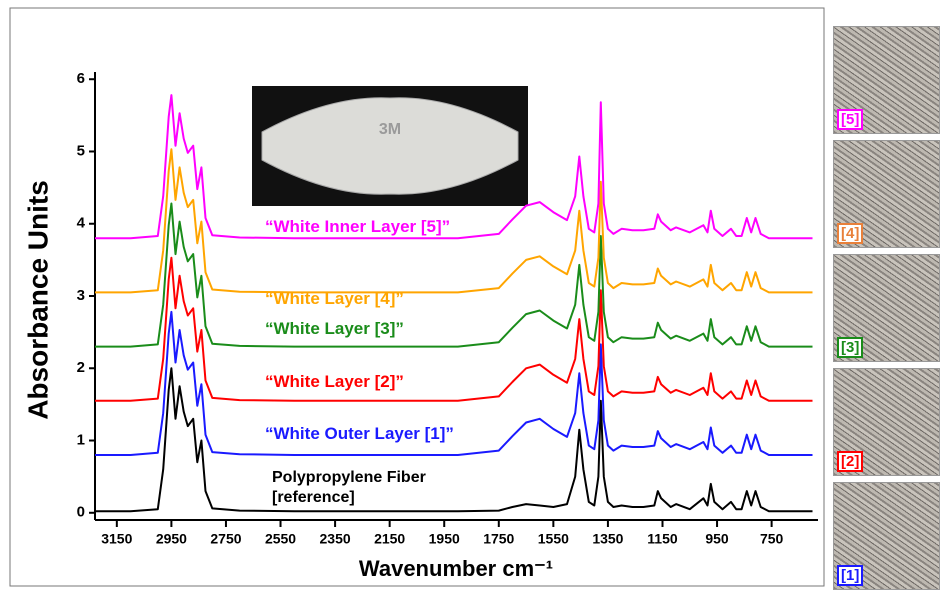 This screenshot has height=594, width=944. I want to click on x-tick-label: 1150, so click(662, 539).